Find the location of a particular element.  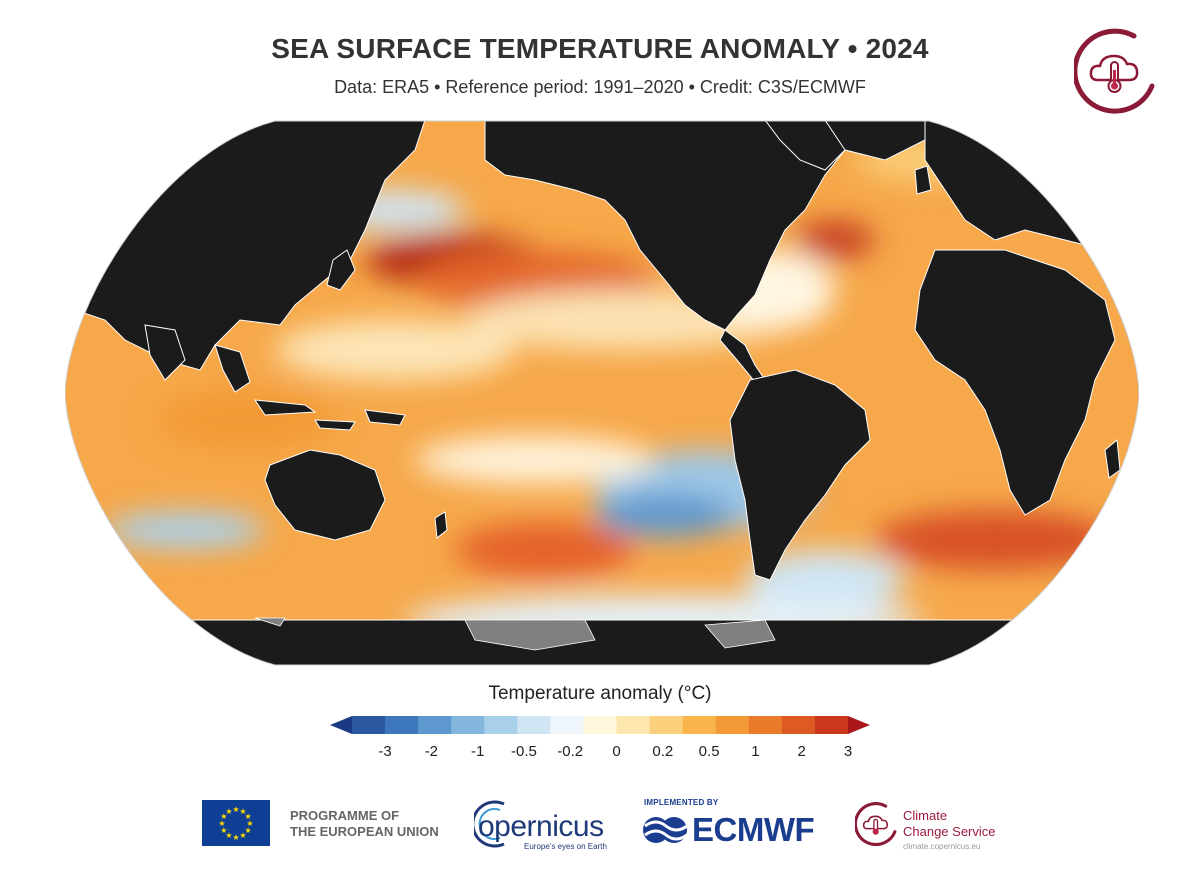

ecmwf-wordmark: ECMWF is located at coordinates (753, 829).